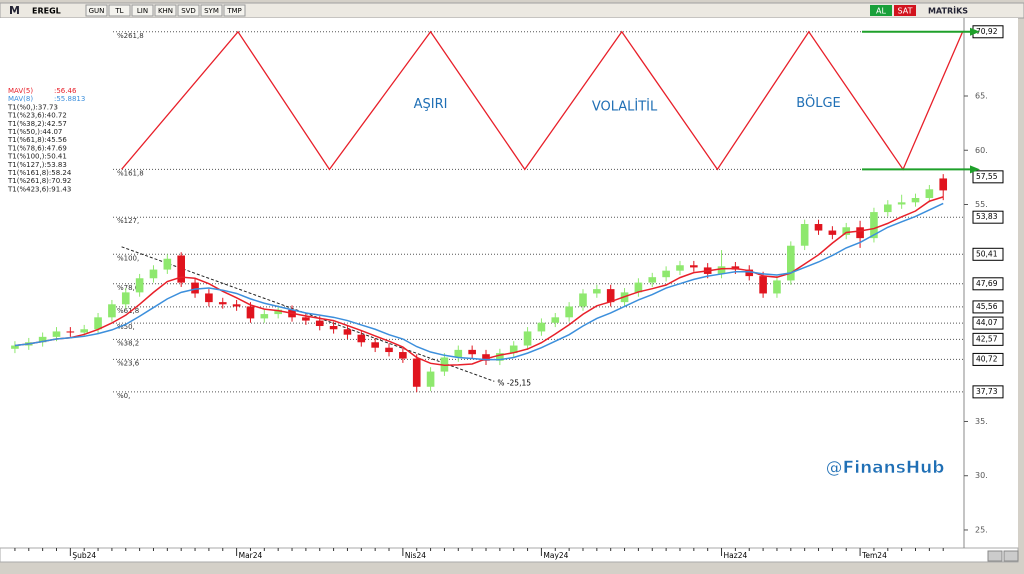 The image size is (1024, 574). I want to click on fib-info: T1(%61,8):45.56, so click(37, 140).